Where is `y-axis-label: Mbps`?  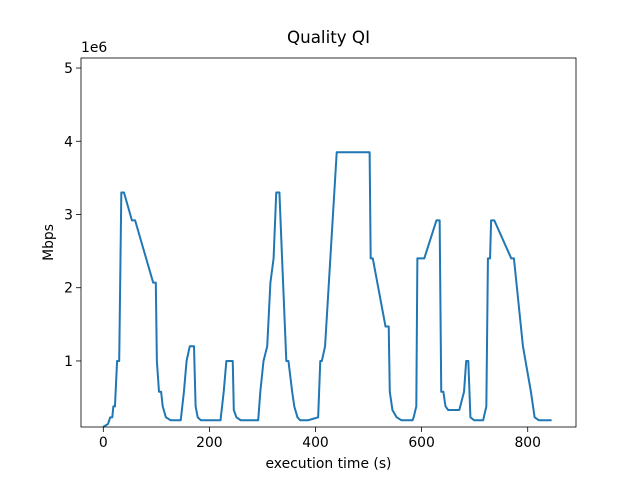 y-axis-label: Mbps is located at coordinates (49, 242).